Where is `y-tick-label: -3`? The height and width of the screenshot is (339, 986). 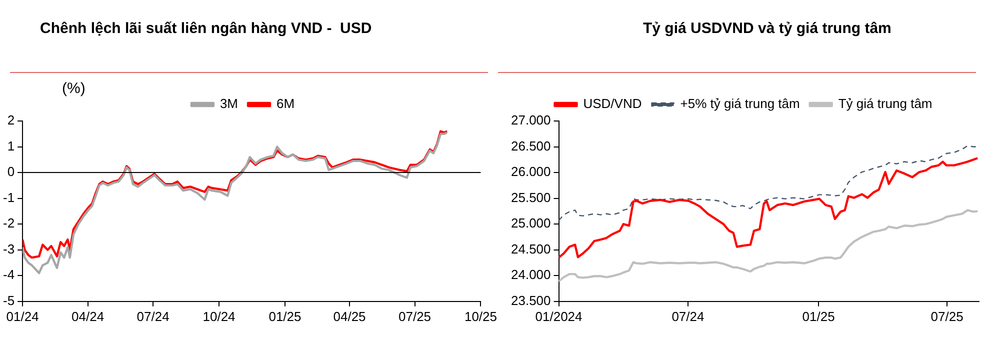
y-tick-label: -3 is located at coordinates (8, 248).